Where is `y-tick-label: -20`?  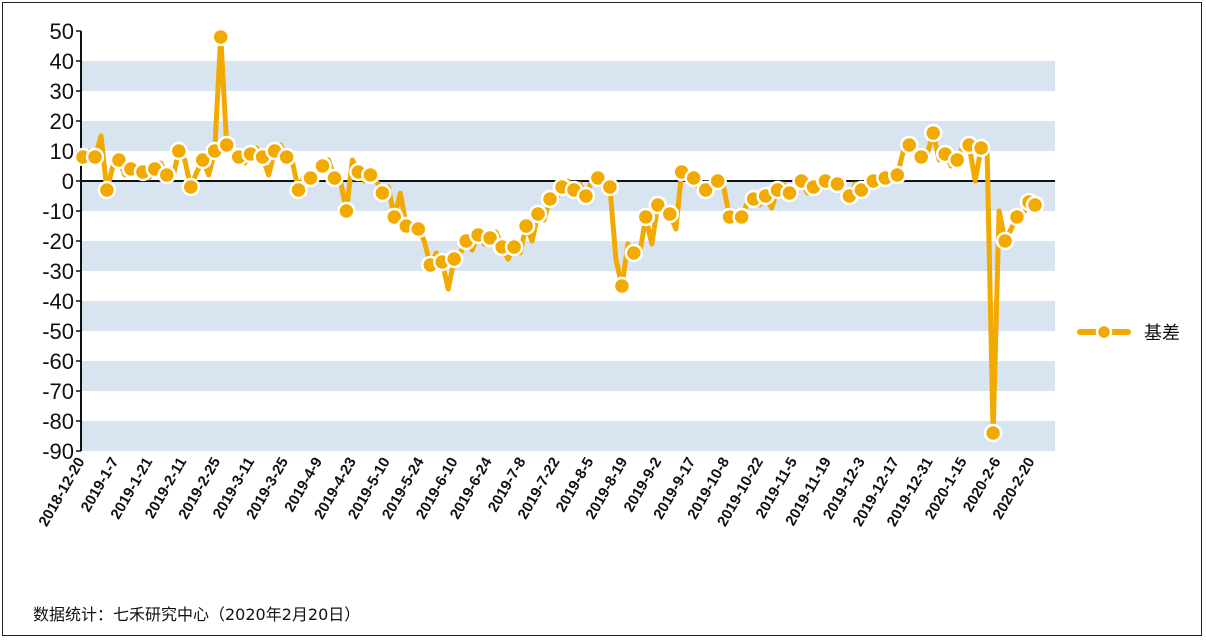 y-tick-label: -20 is located at coordinates (58, 241).